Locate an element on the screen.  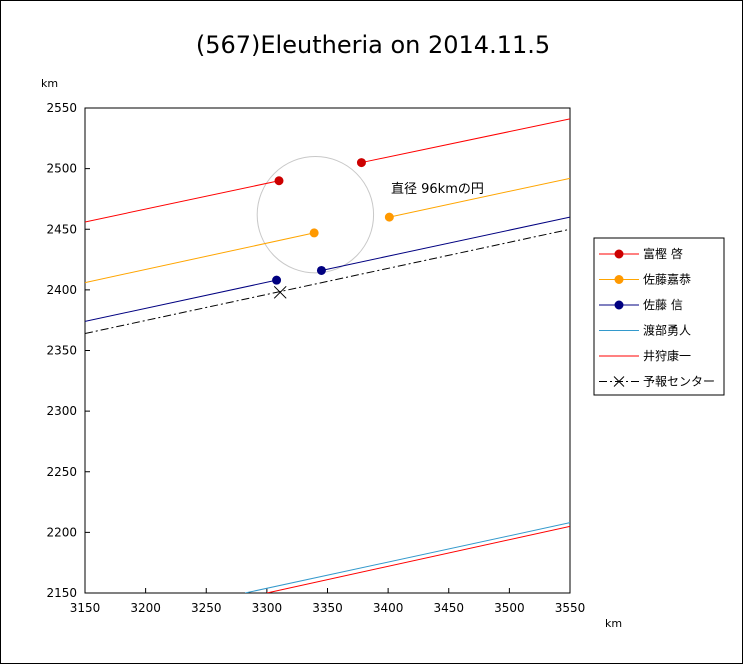
x-axis-unit: km is located at coordinates (613, 623).